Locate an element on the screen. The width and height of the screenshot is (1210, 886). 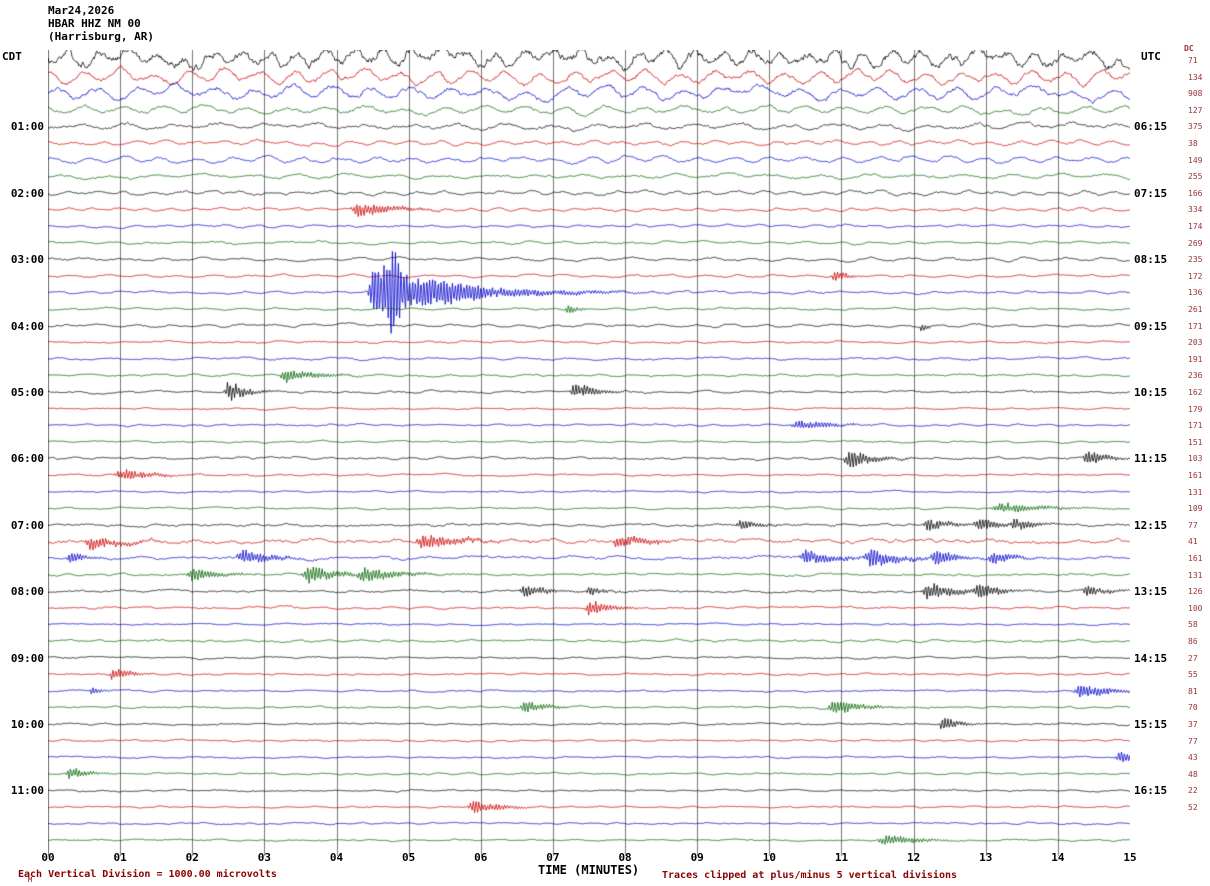
dc-value: 166 is located at coordinates (1195, 193).